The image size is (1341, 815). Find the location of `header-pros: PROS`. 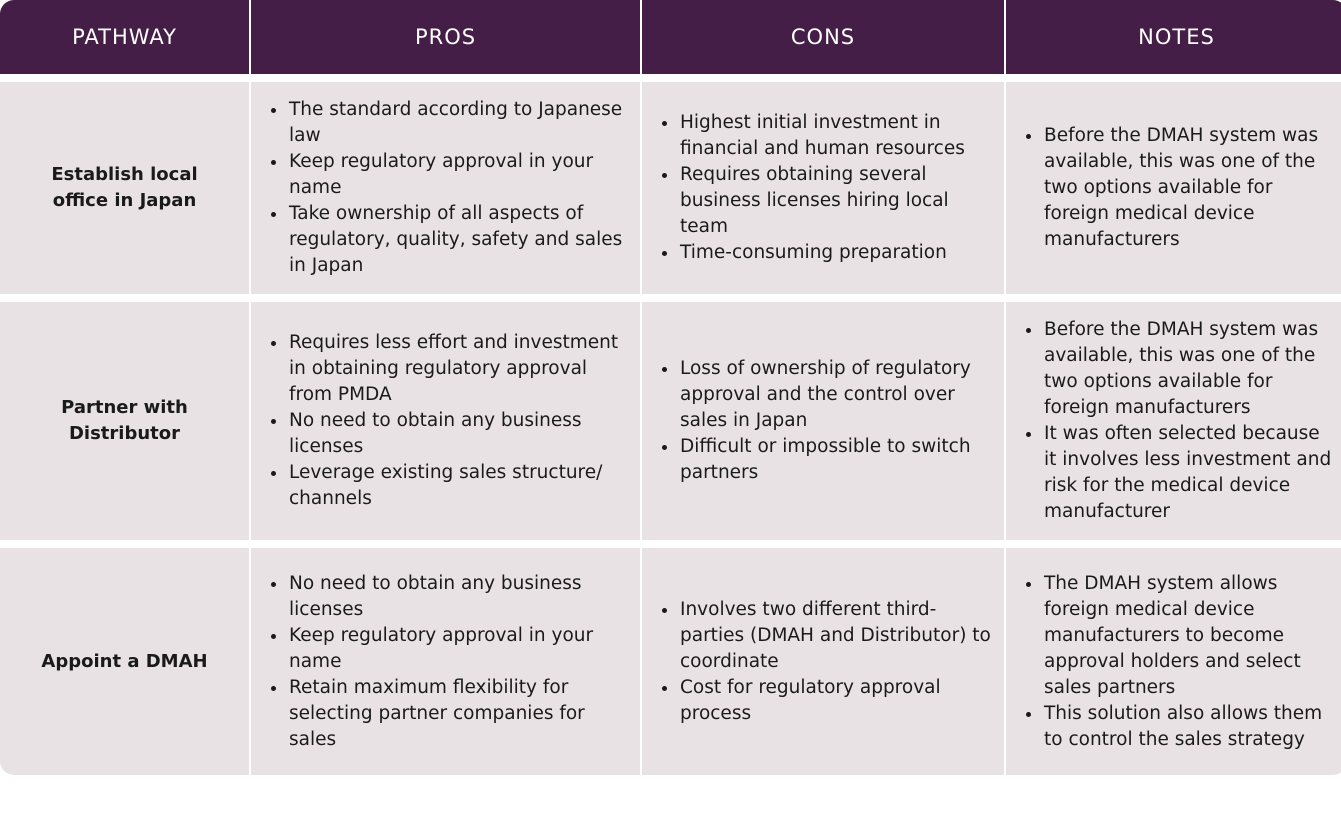

header-pros: PROS is located at coordinates (445, 37).